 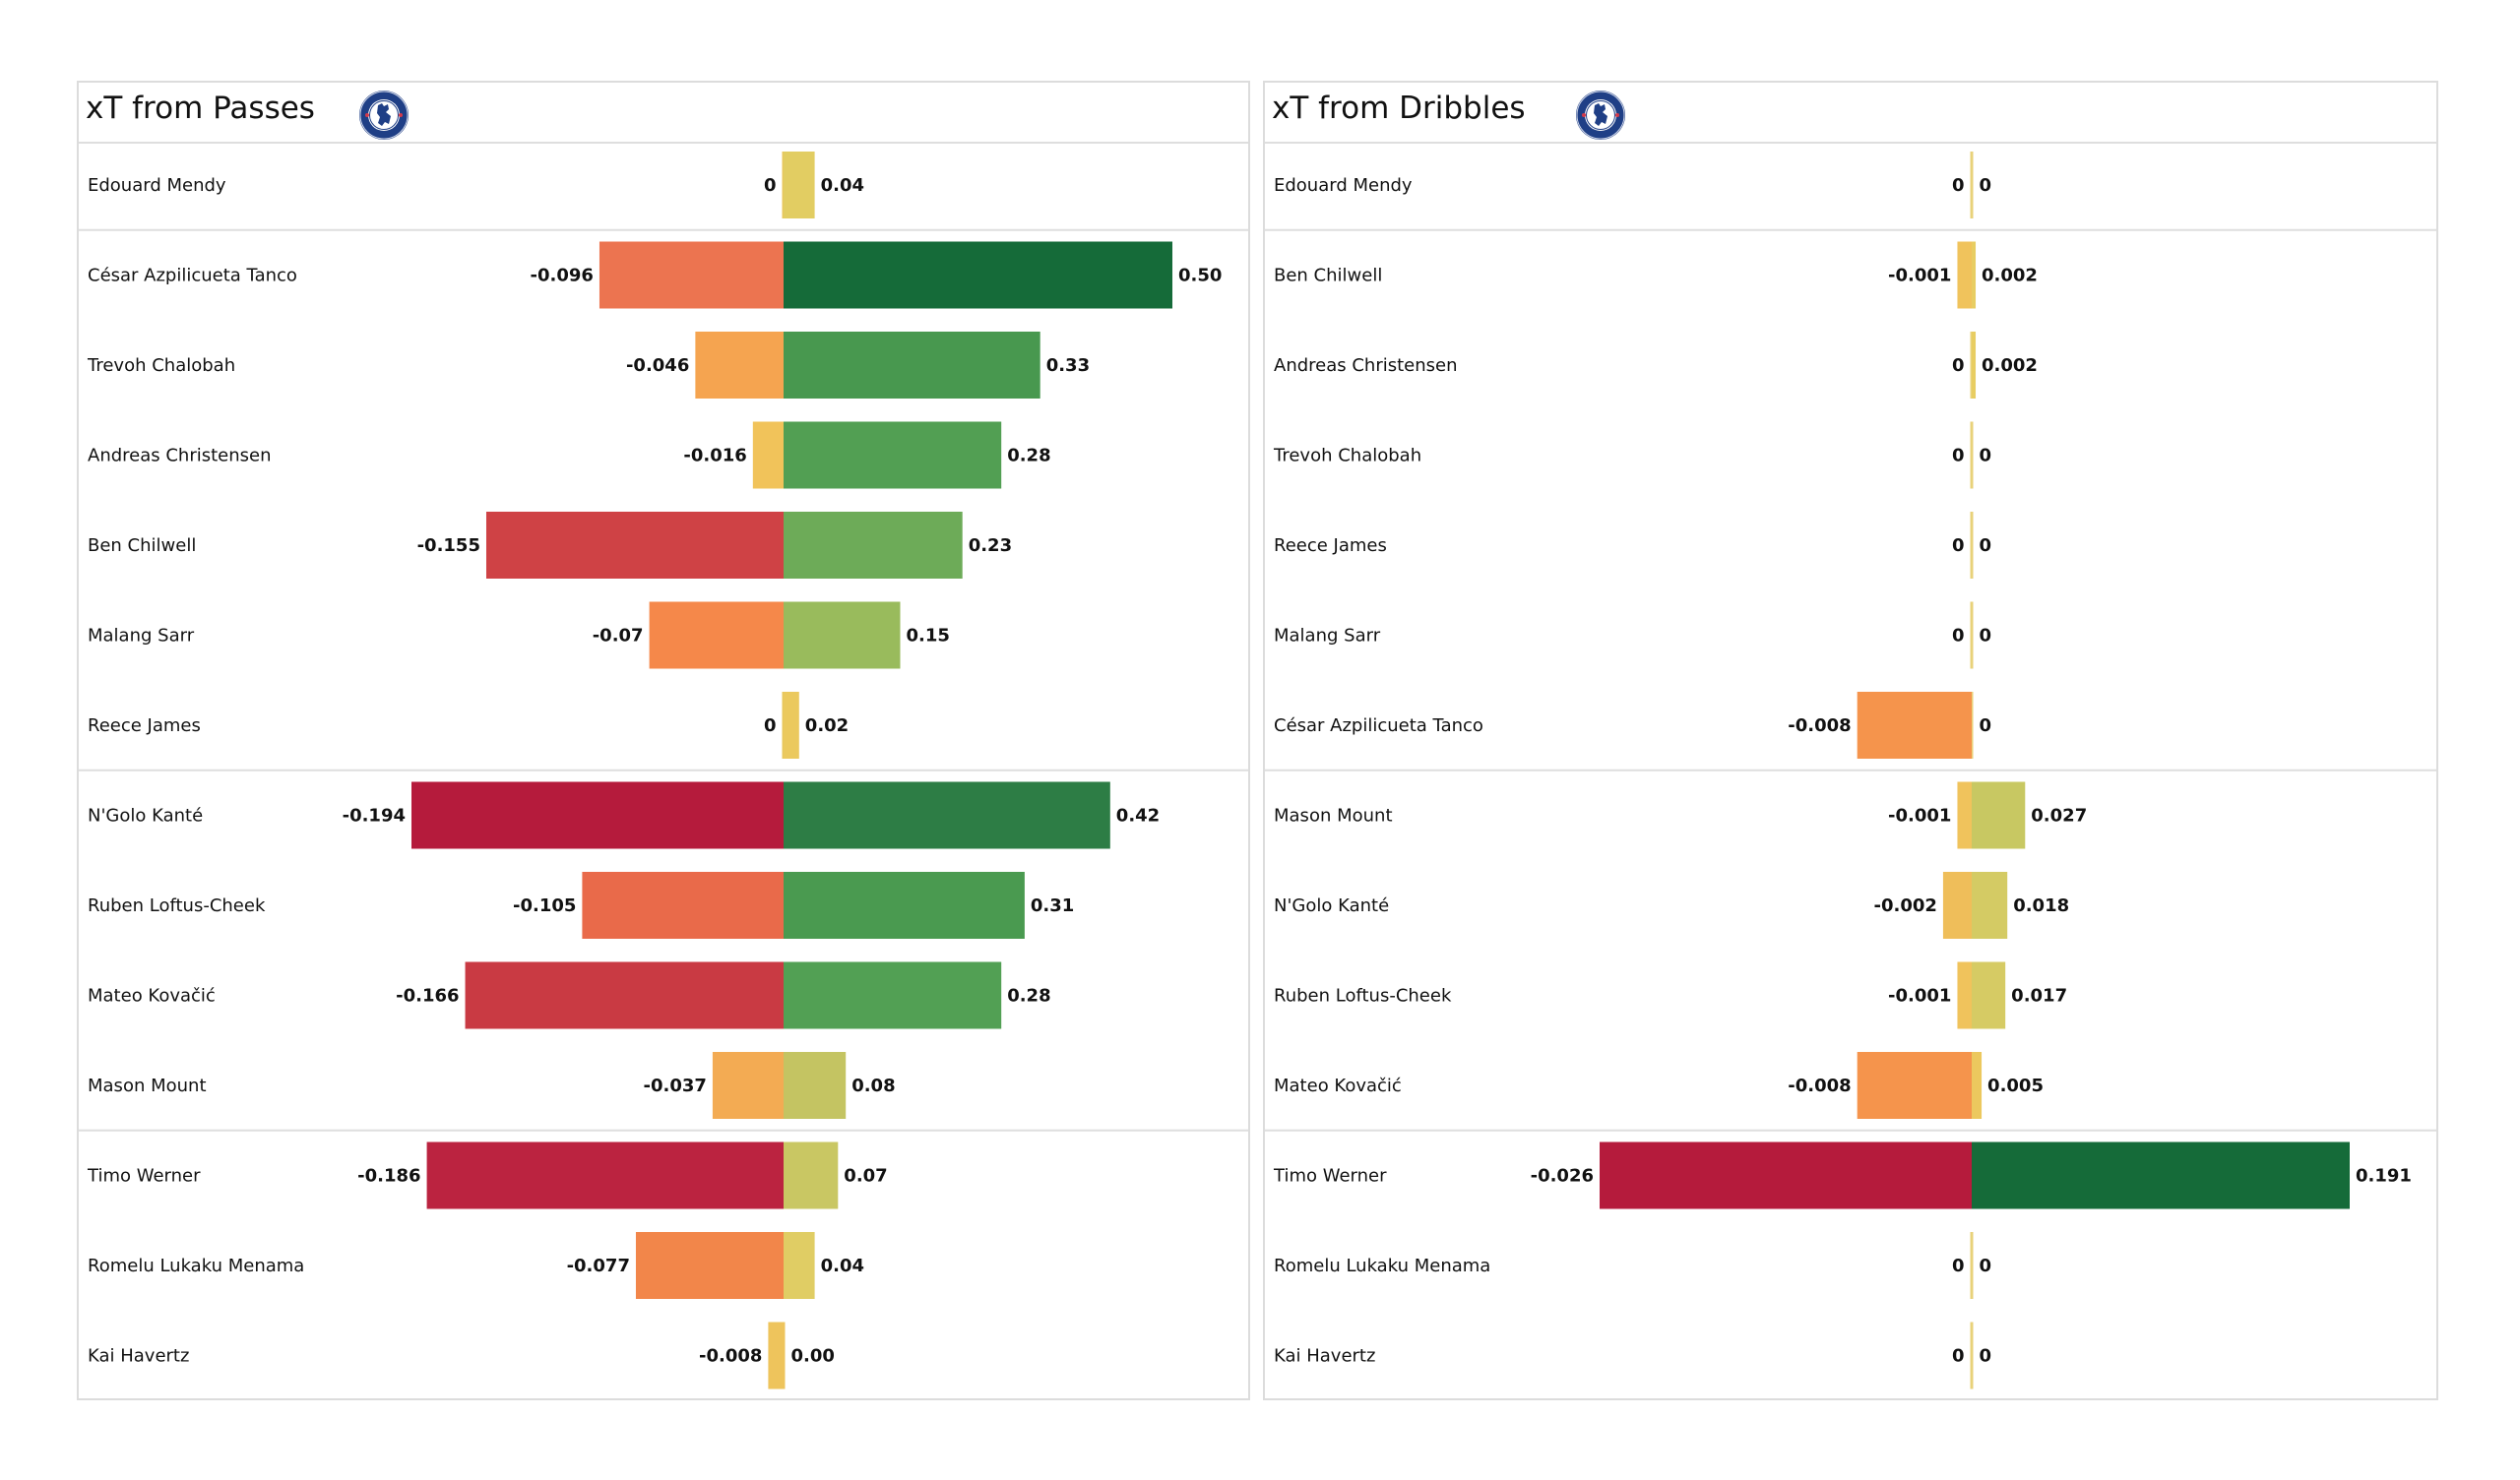 I want to click on player-name-label: Kai Havertz, so click(x=138, y=1356).